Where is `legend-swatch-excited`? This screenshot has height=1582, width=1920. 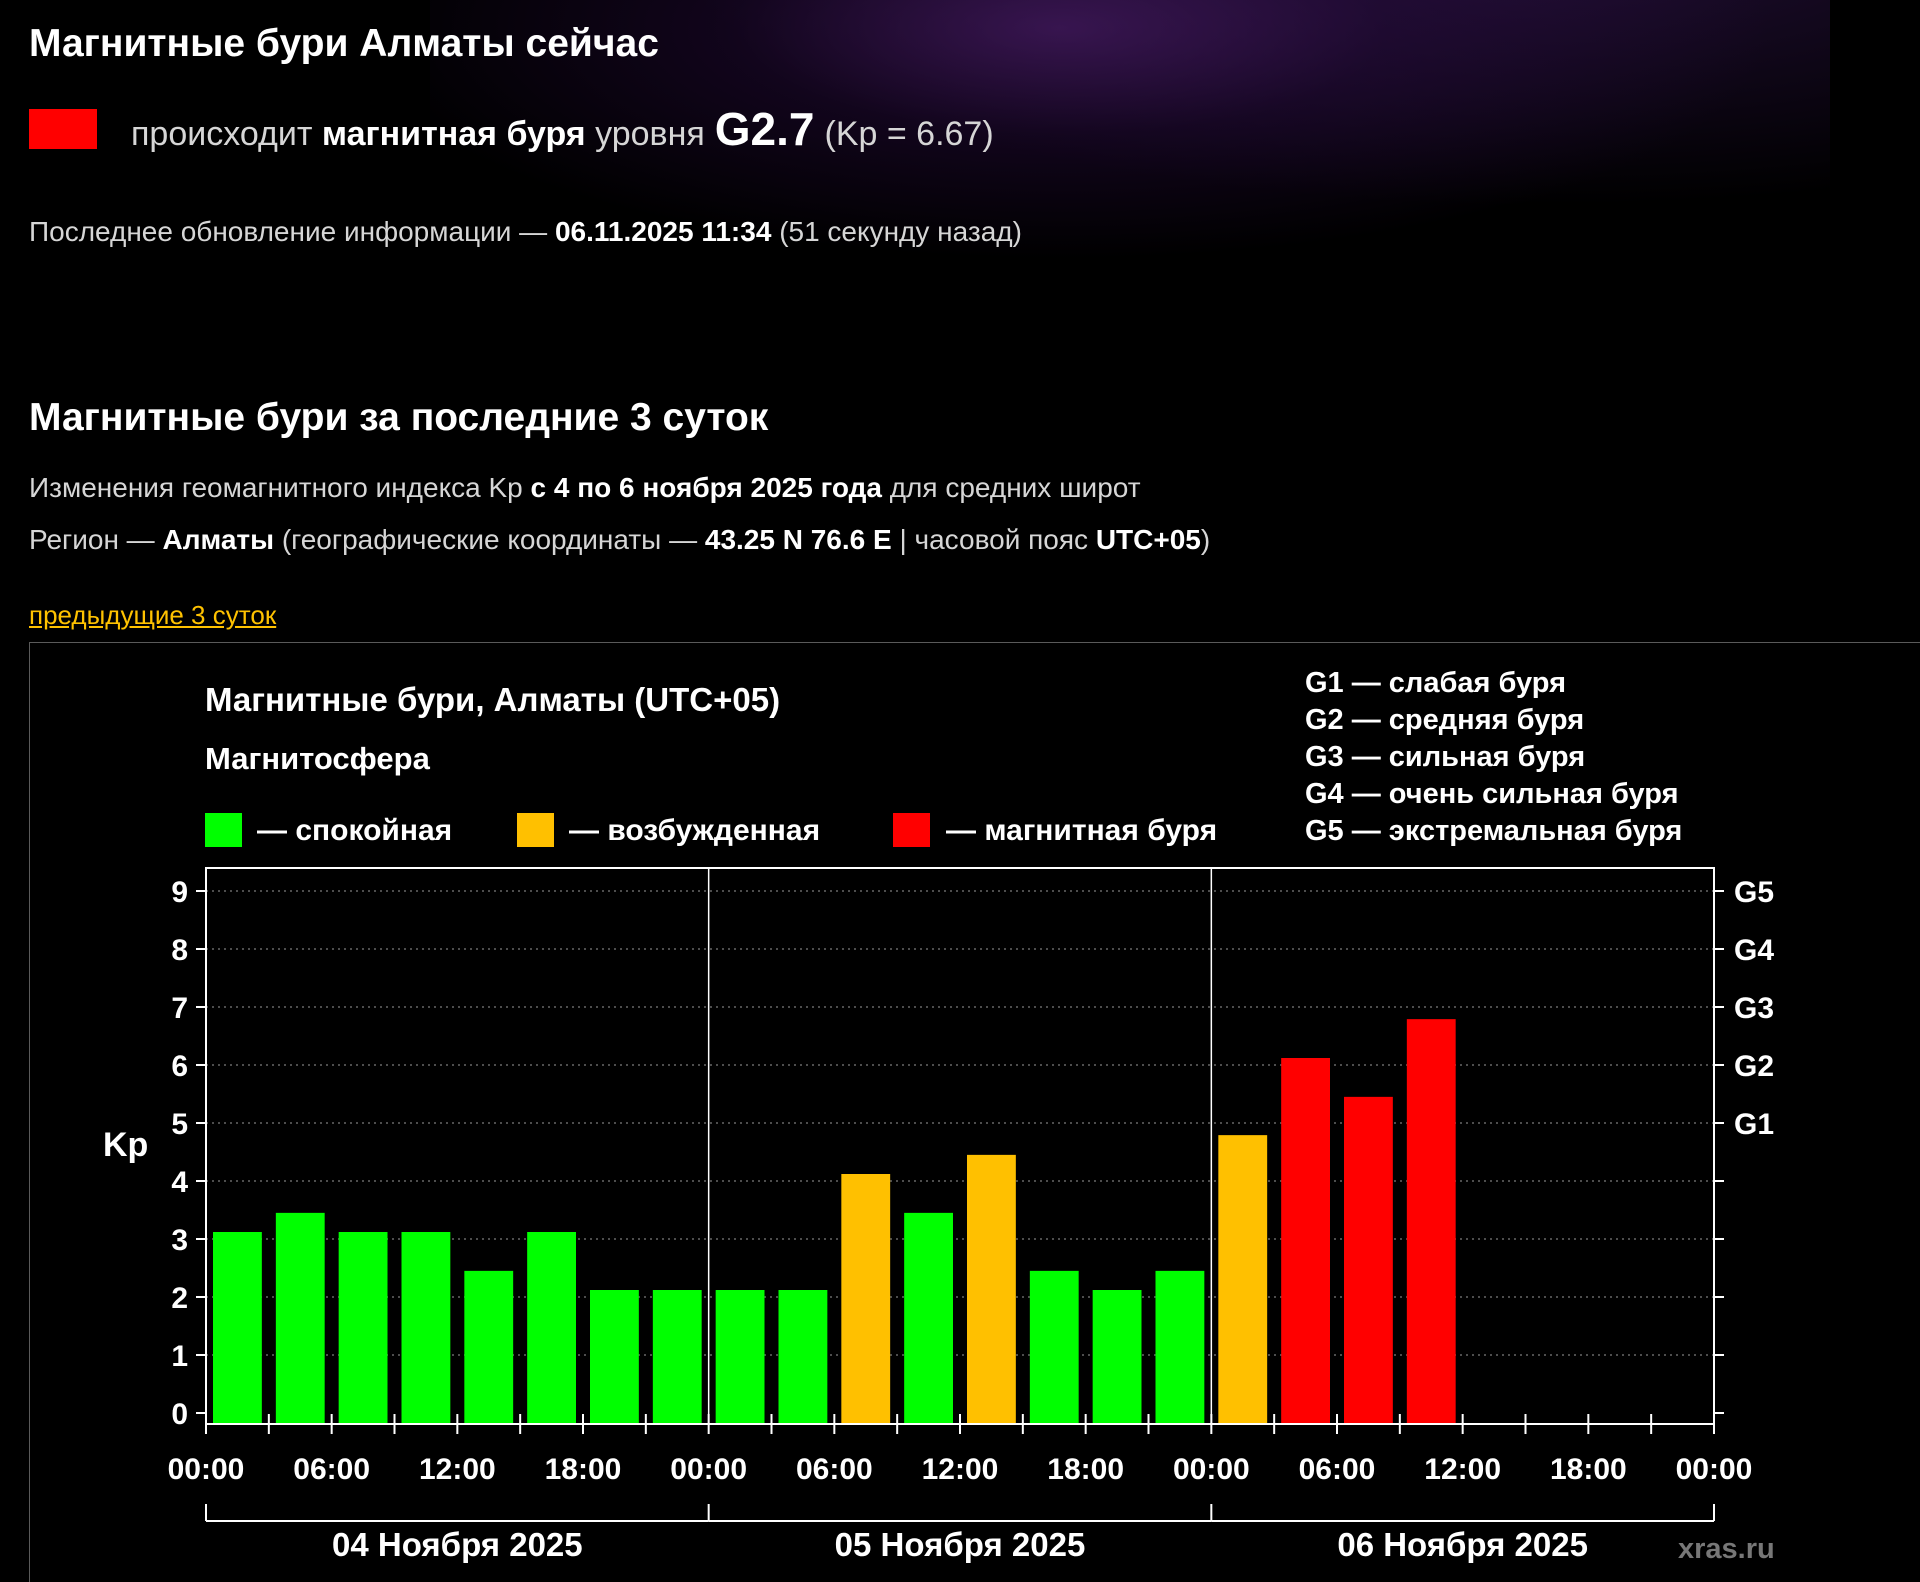 legend-swatch-excited is located at coordinates (535, 830).